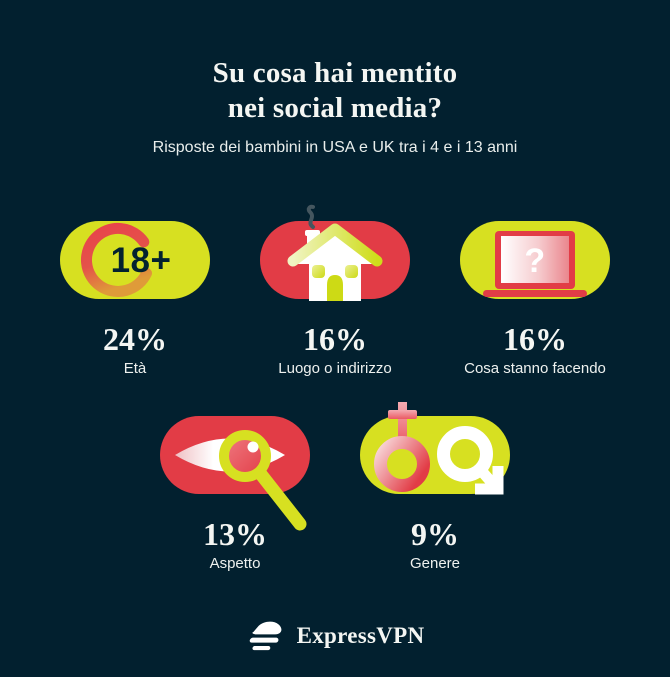 Image resolution: width=670 pixels, height=677 pixels. What do you see at coordinates (470, 460) in the screenshot?
I see `male-symbol` at bounding box center [470, 460].